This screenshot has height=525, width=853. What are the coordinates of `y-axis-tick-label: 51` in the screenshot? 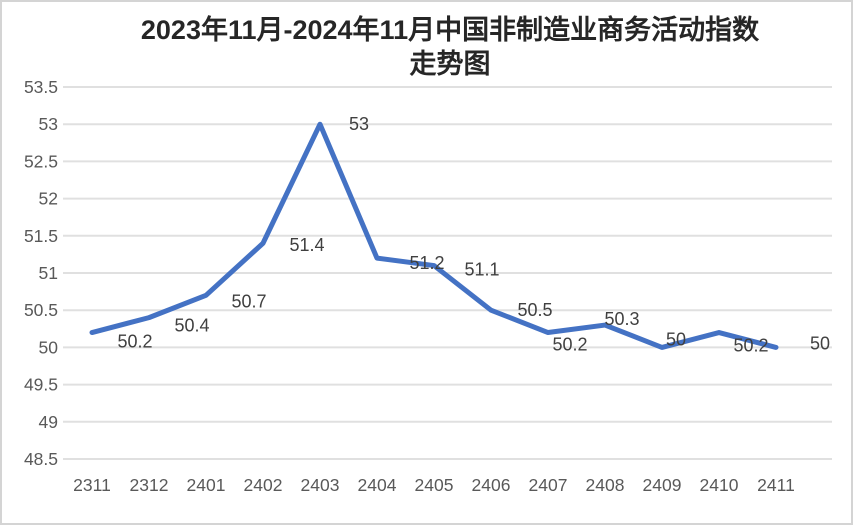 It's located at (48, 273).